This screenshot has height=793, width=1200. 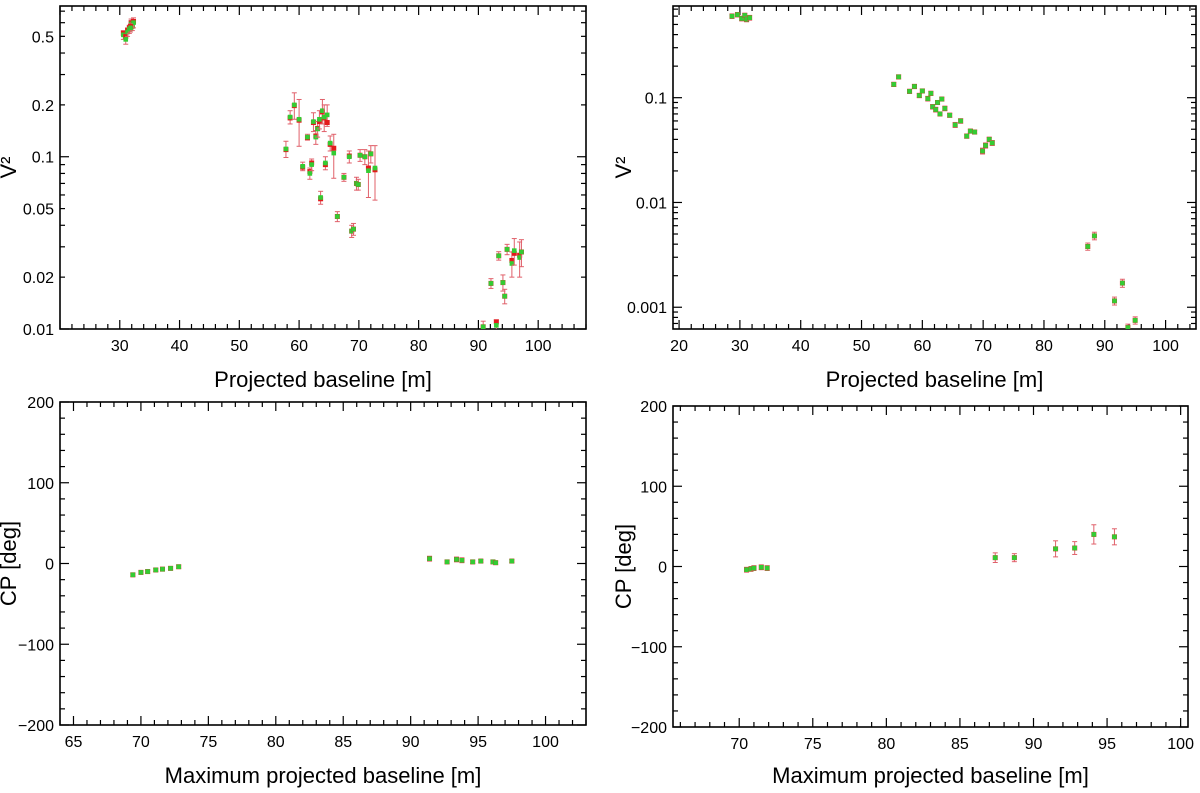 I want to click on x-tick-label: 30, so click(x=120, y=346).